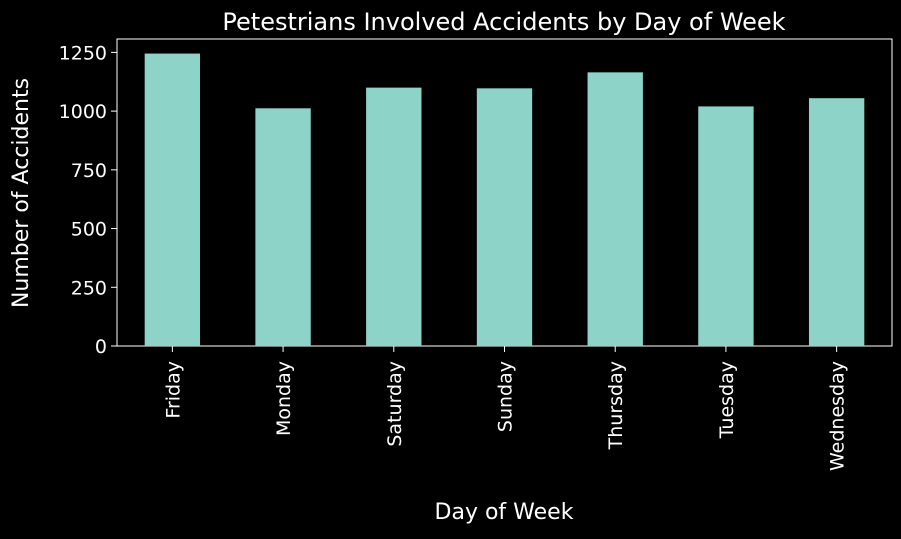 This screenshot has width=901, height=539. I want to click on x-axis-label: Day of Week, so click(504, 512).